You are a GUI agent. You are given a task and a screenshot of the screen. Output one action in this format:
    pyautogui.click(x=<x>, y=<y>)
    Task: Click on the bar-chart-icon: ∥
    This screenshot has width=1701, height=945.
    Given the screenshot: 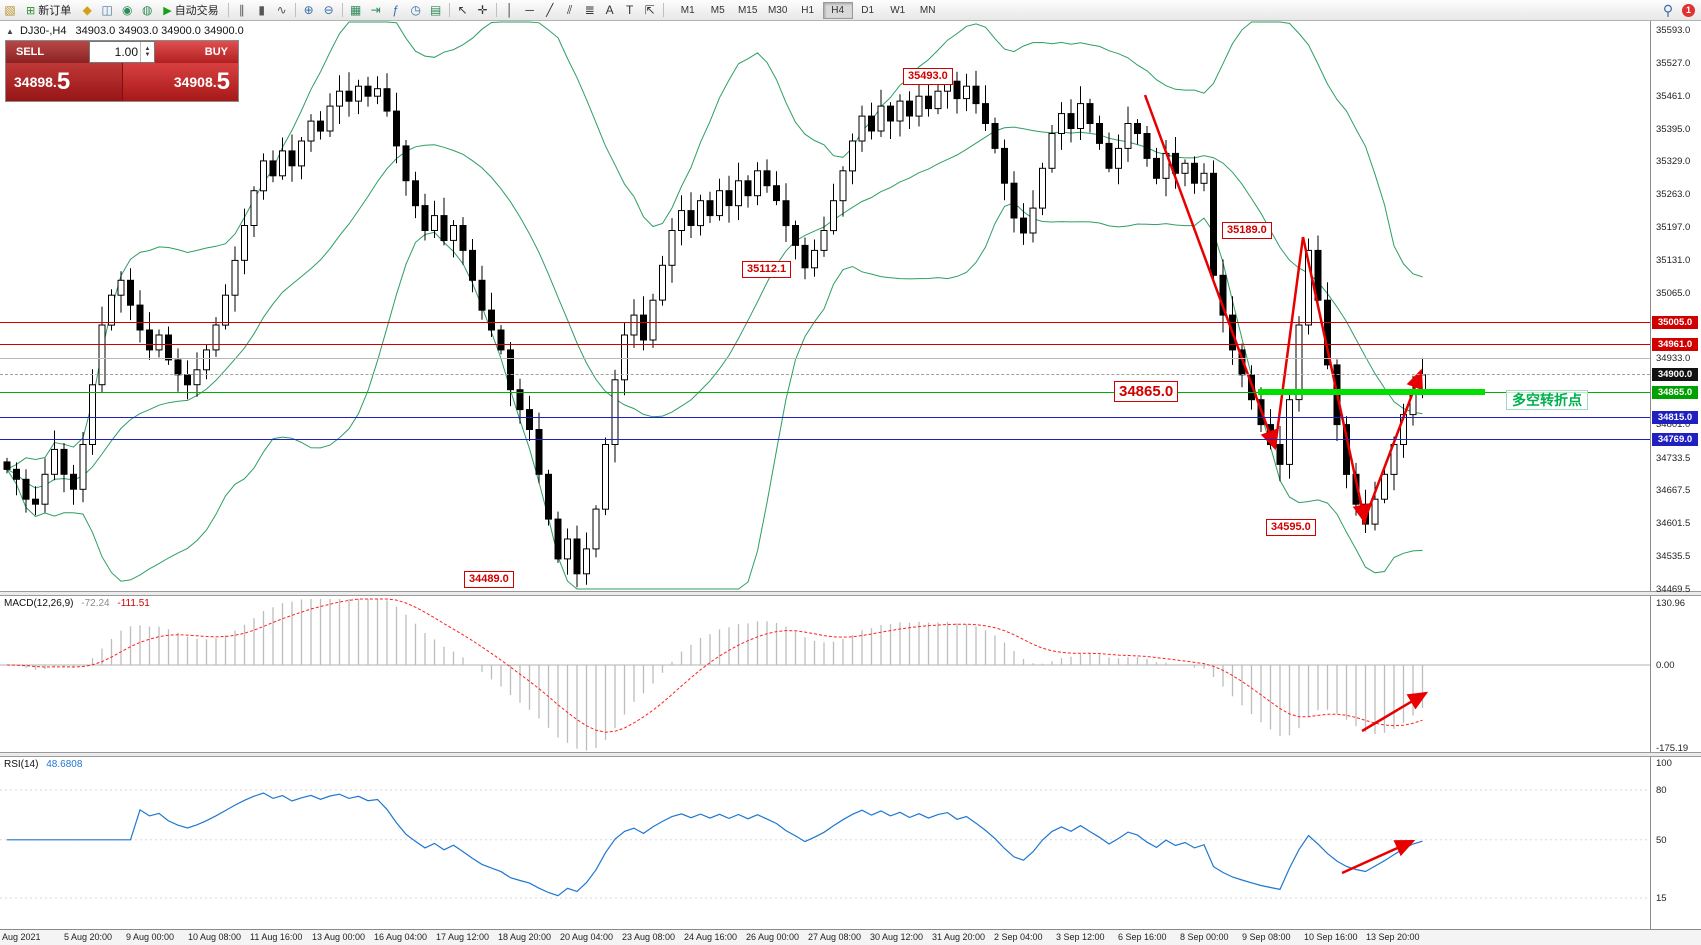 What is the action you would take?
    pyautogui.click(x=241, y=10)
    